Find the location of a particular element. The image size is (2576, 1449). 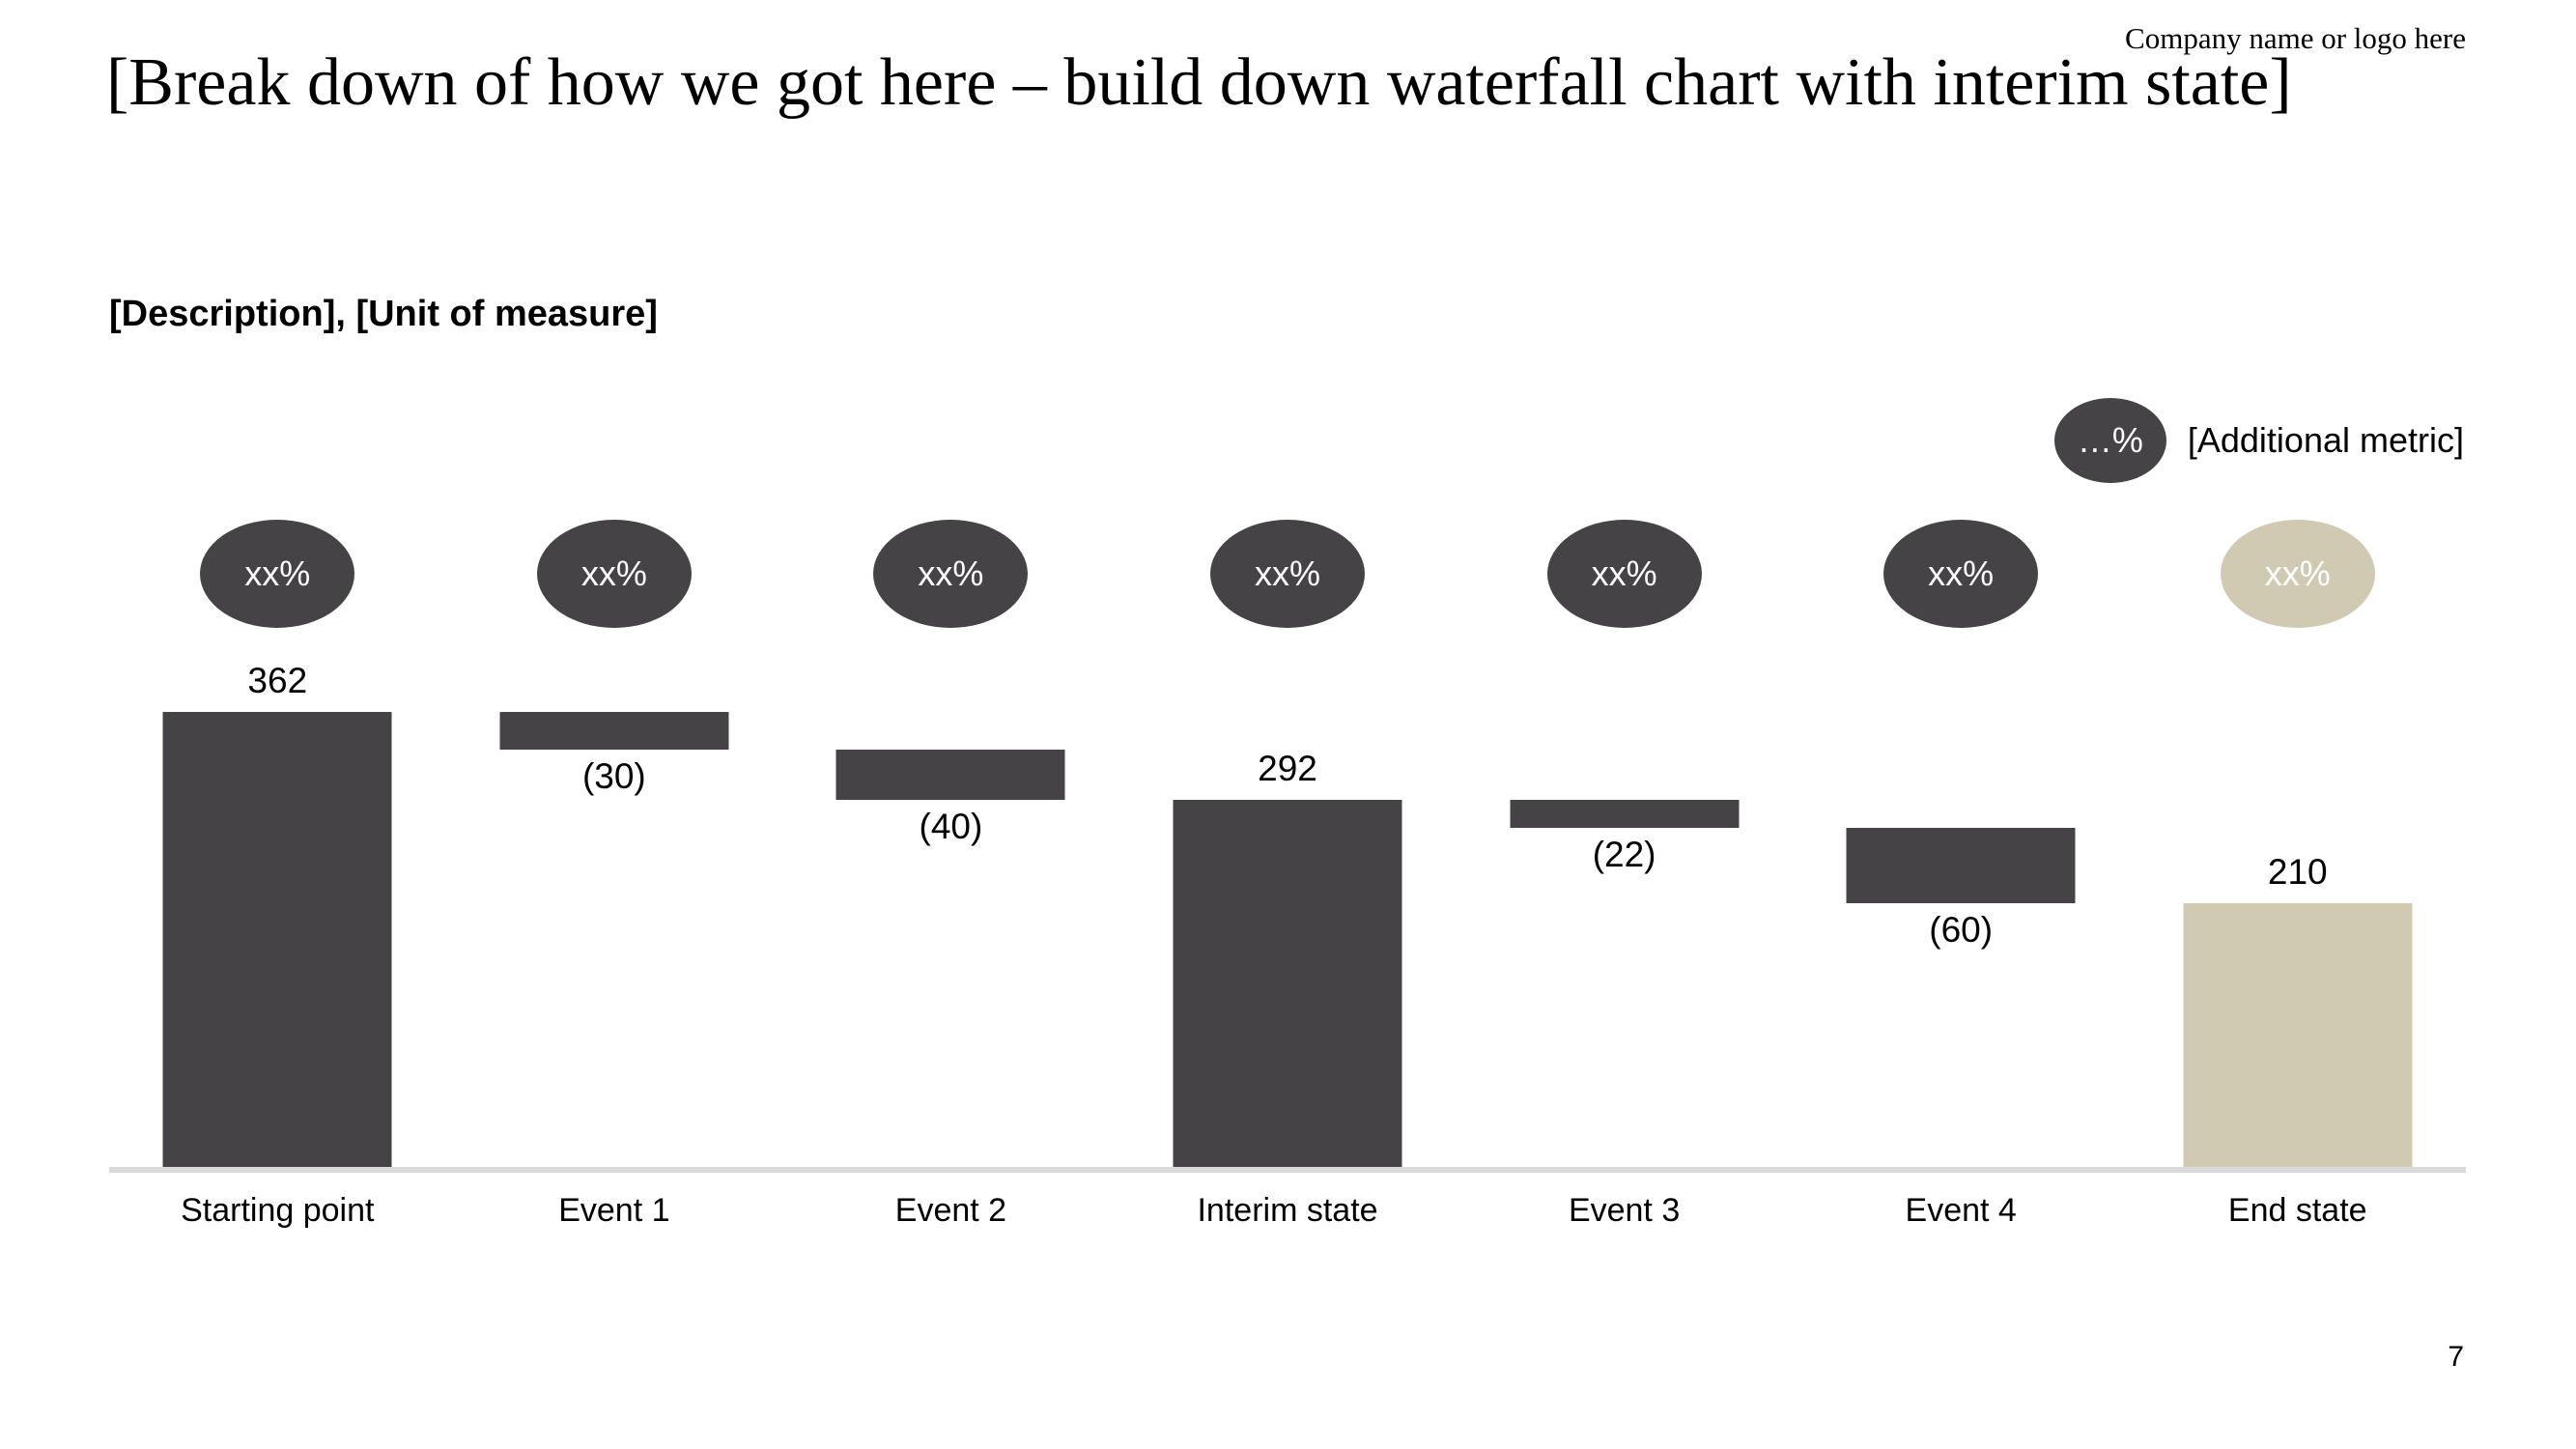

category-label: Event 3 is located at coordinates (1624, 1210).